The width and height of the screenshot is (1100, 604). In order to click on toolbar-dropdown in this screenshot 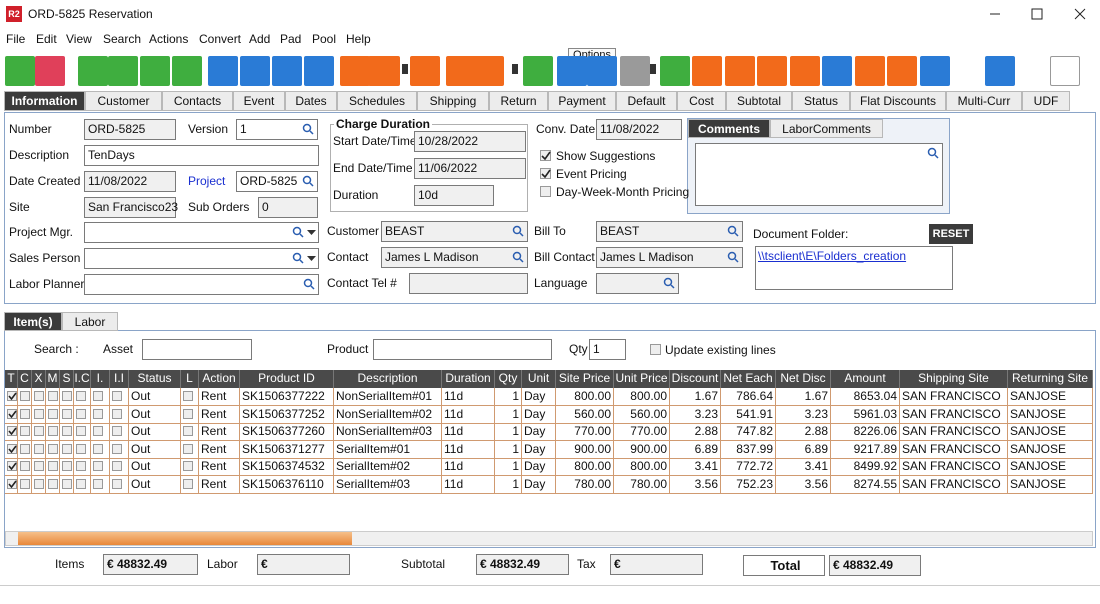, I will do `click(653, 69)`.